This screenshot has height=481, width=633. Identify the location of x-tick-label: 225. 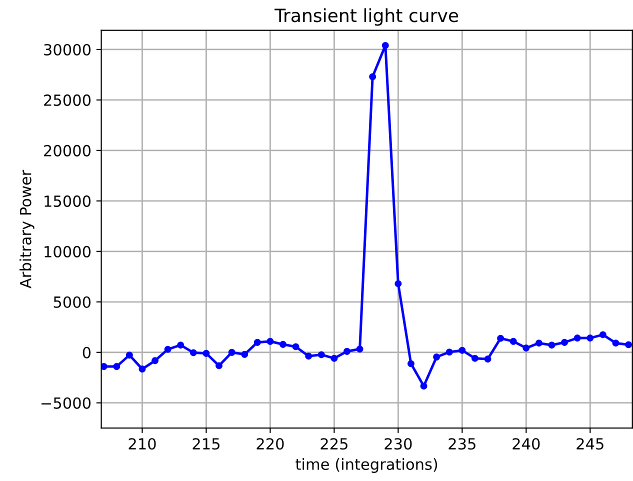
(334, 444).